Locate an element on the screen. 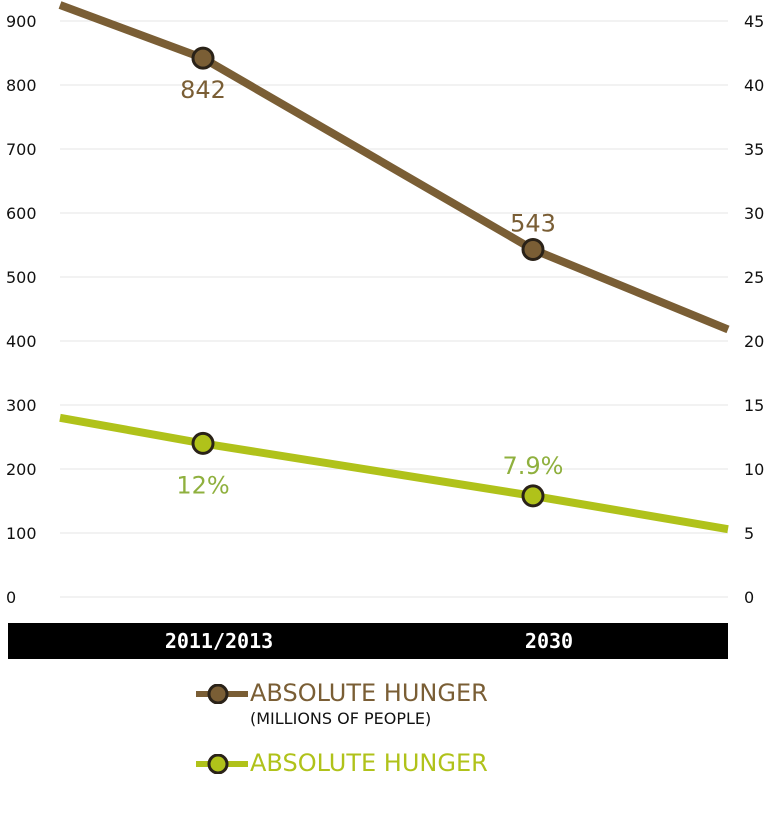 The height and width of the screenshot is (818, 768). y-tick-right: 30 is located at coordinates (754, 213).